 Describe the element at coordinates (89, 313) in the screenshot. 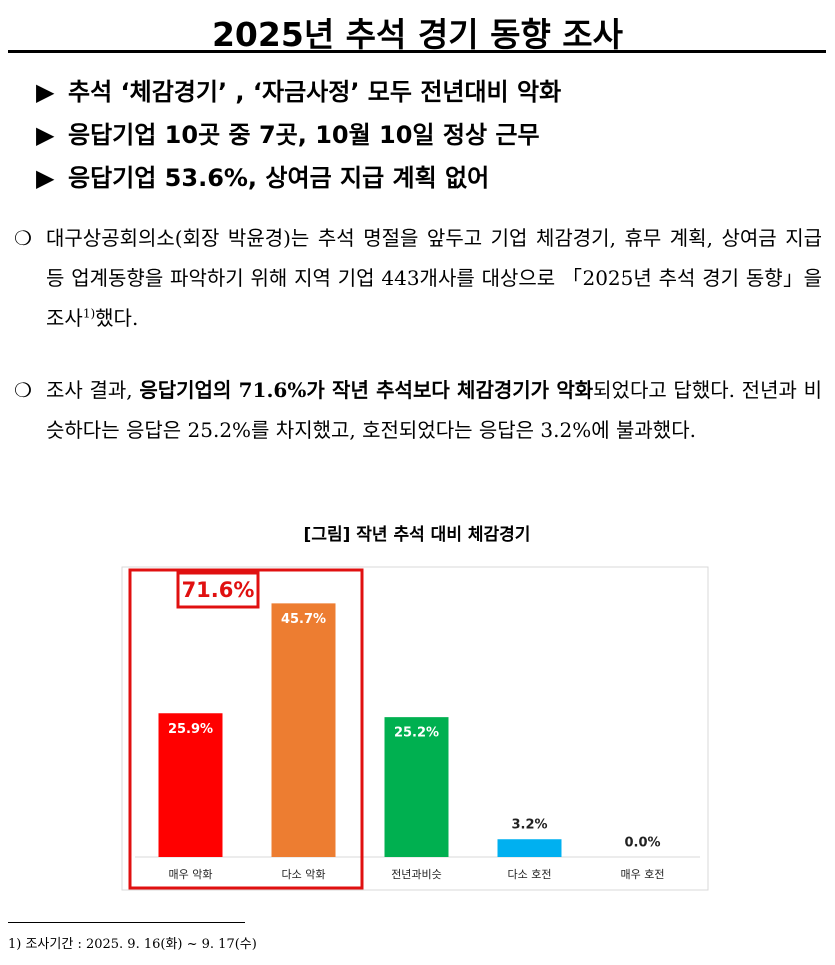

I see `footnote-ref: 1)` at that location.